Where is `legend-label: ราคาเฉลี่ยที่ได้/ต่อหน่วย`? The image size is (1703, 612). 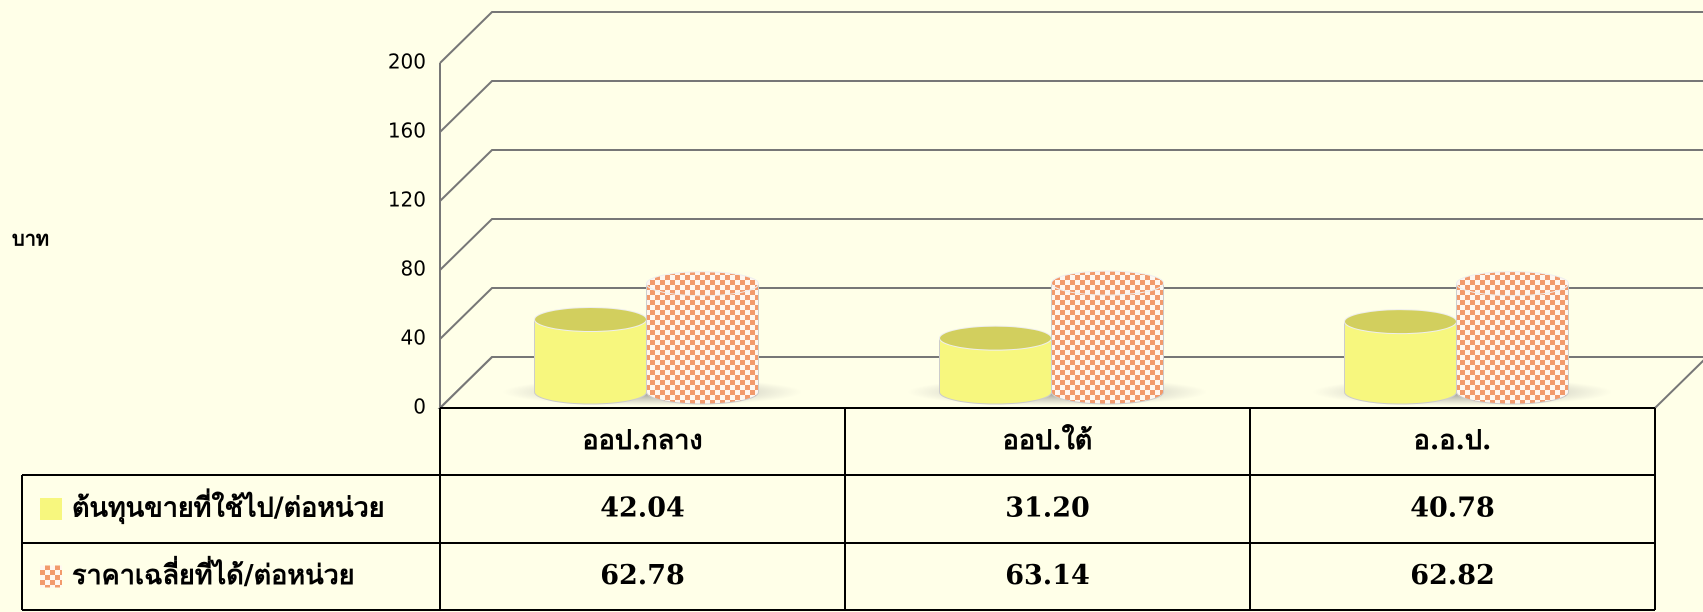 legend-label: ราคาเฉลี่ยที่ได้/ต่อหน่วย is located at coordinates (213, 573).